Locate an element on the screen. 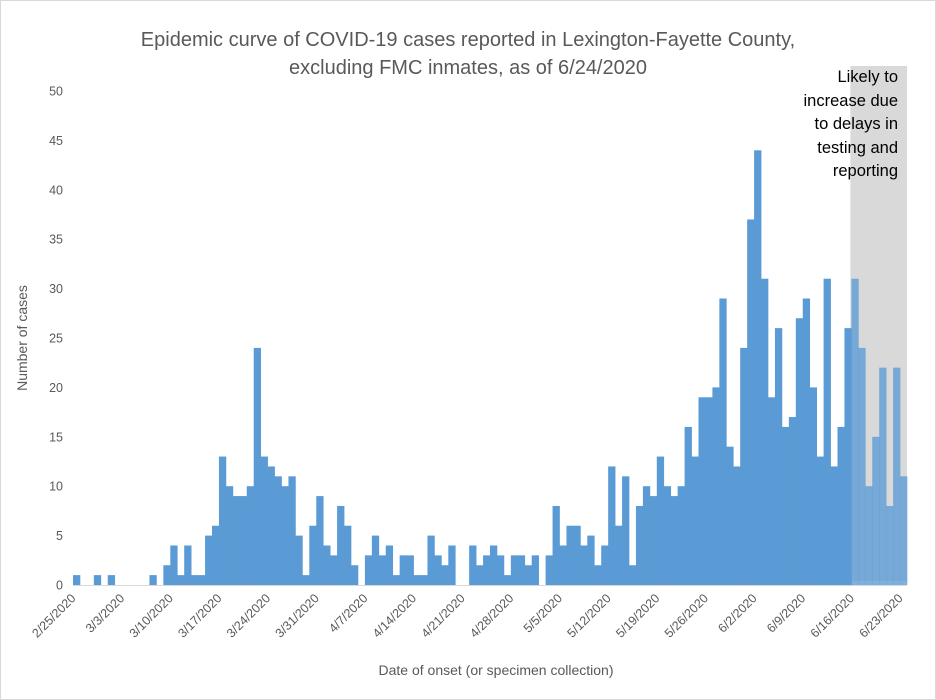 The height and width of the screenshot is (700, 936). x-tick-label: 6/16/2020 is located at coordinates (832, 615).